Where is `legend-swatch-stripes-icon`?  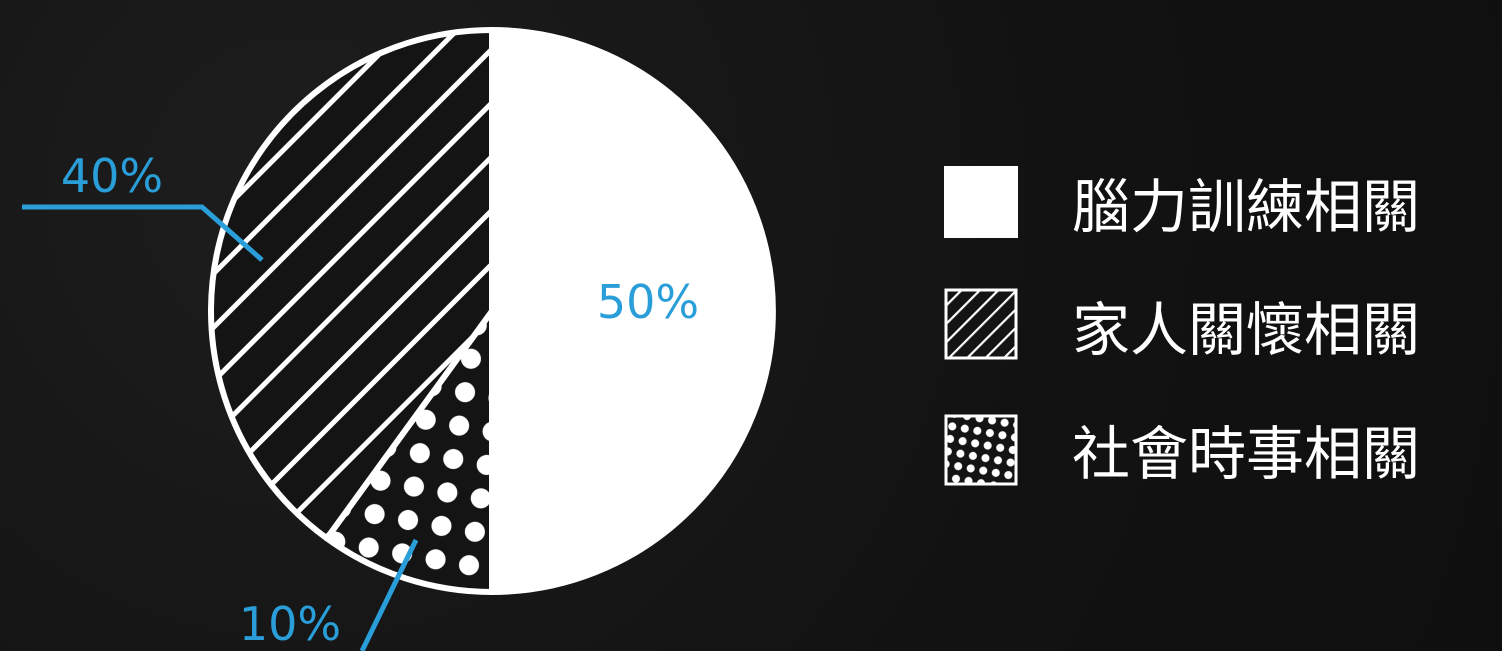
legend-swatch-stripes-icon is located at coordinates (981, 324).